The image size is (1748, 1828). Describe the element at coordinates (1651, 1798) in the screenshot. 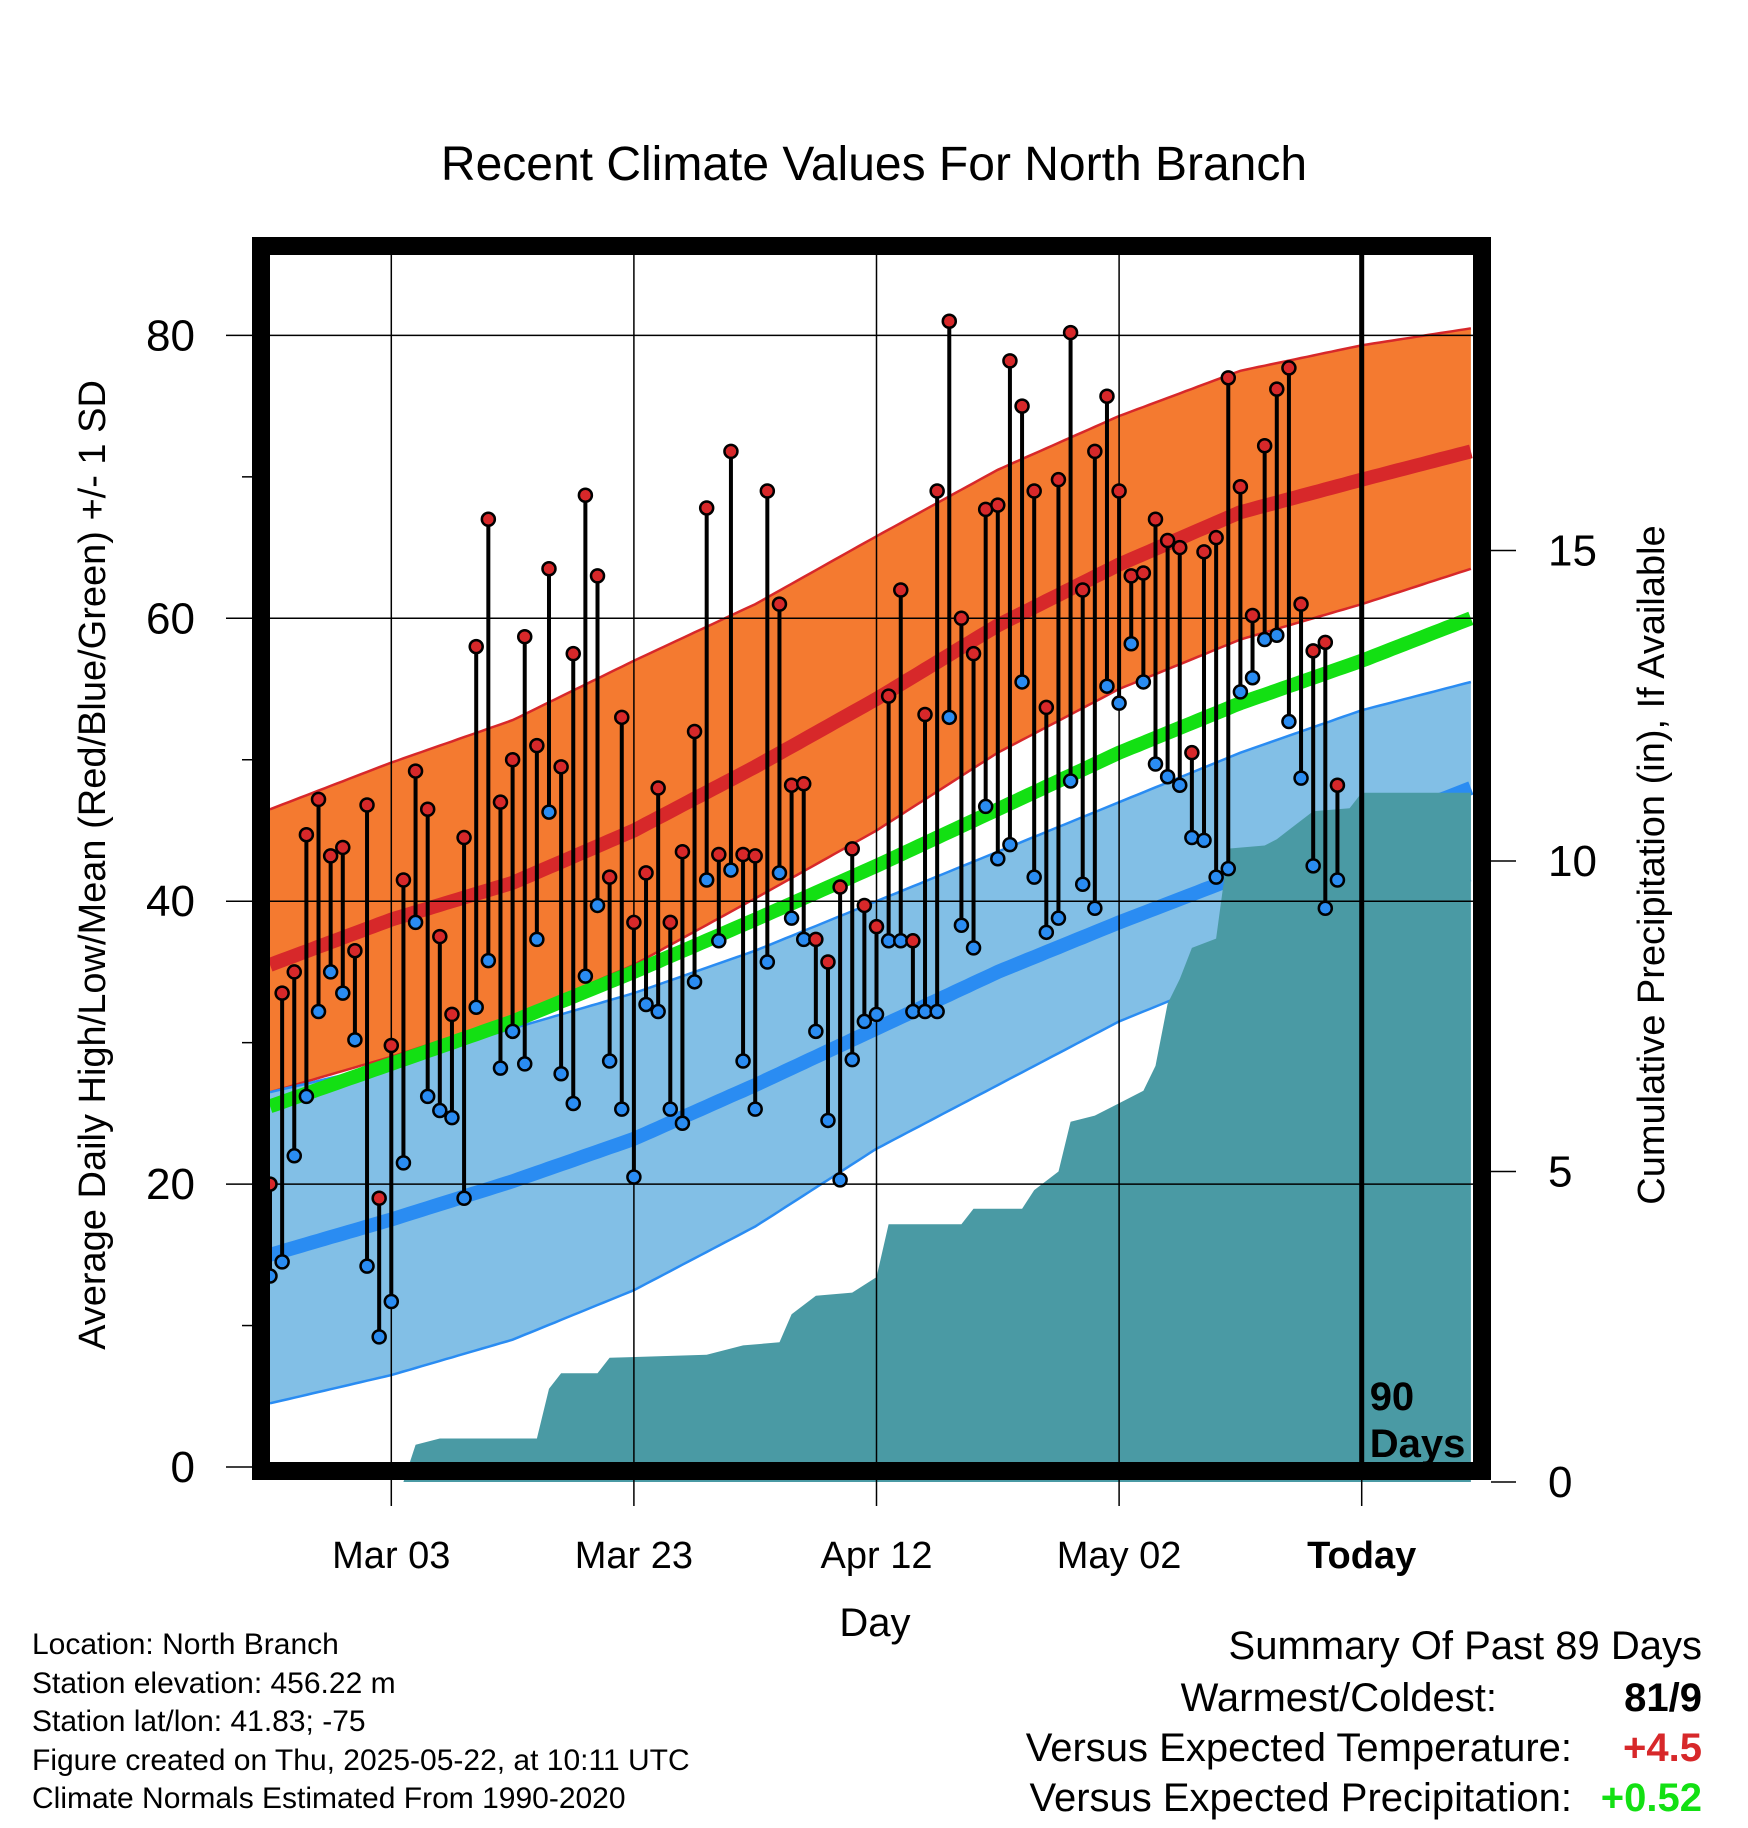

I see `precip-value: +0.52` at that location.